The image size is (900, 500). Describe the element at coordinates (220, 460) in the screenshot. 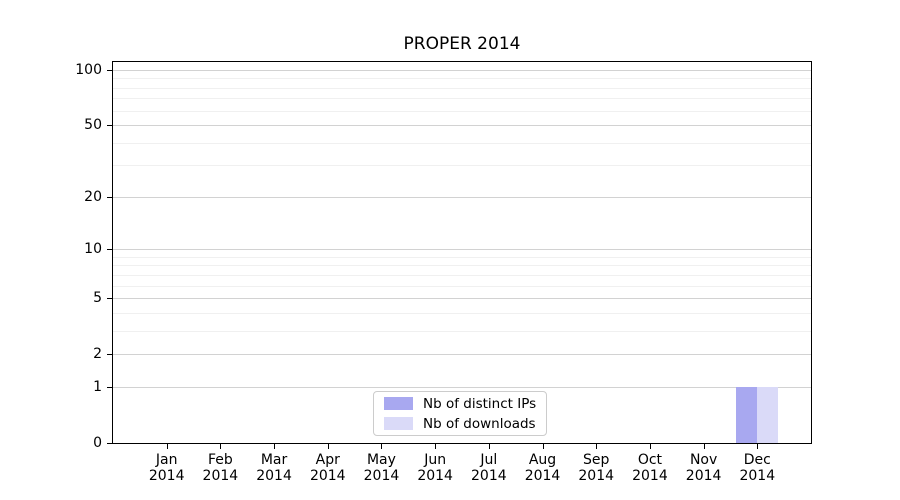

I see `x-tick-month: Feb` at that location.